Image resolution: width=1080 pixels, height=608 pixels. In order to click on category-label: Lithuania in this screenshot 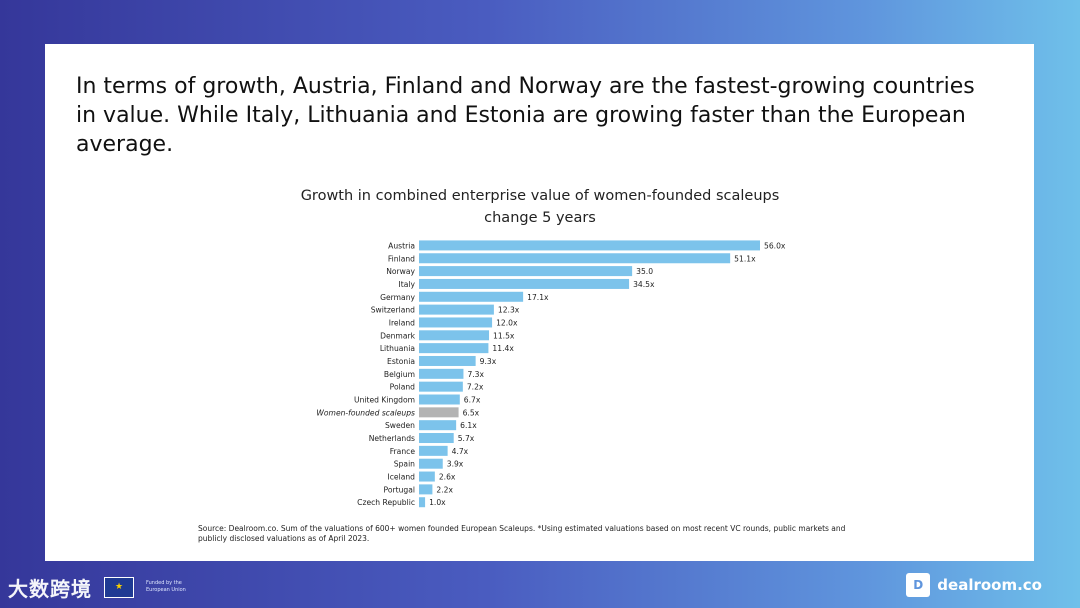, I will do `click(397, 348)`.